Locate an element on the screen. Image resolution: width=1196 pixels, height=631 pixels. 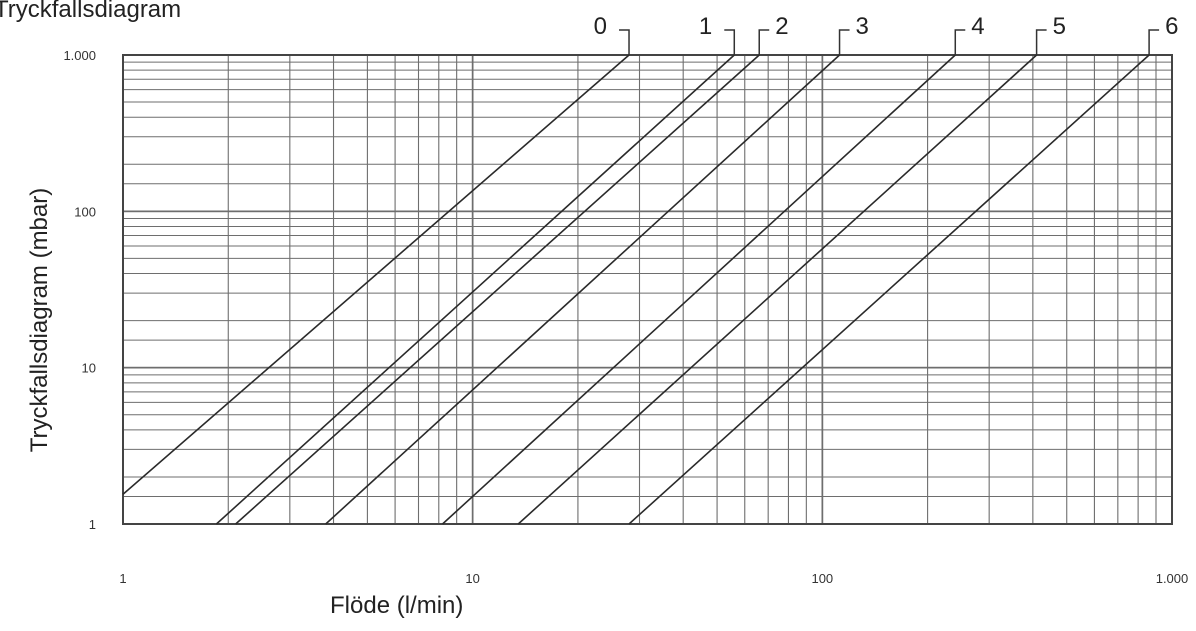
series-label-5: 5 is located at coordinates (1059, 26).